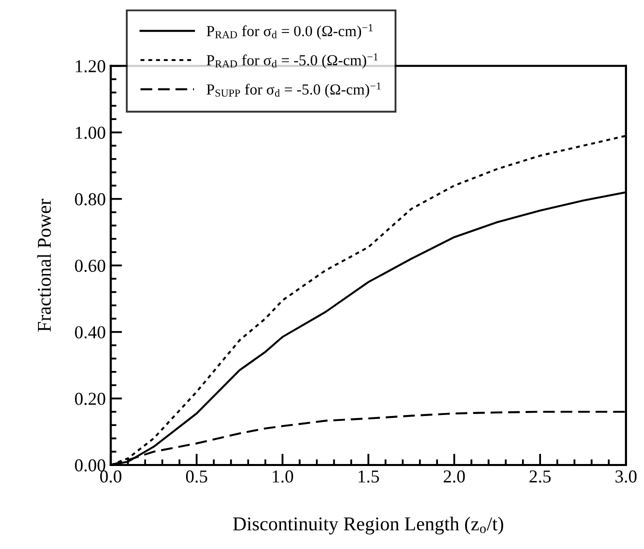 Image resolution: width=644 pixels, height=549 pixels. Describe the element at coordinates (454, 476) in the screenshot. I see `x-tick-label: 2.0` at that location.